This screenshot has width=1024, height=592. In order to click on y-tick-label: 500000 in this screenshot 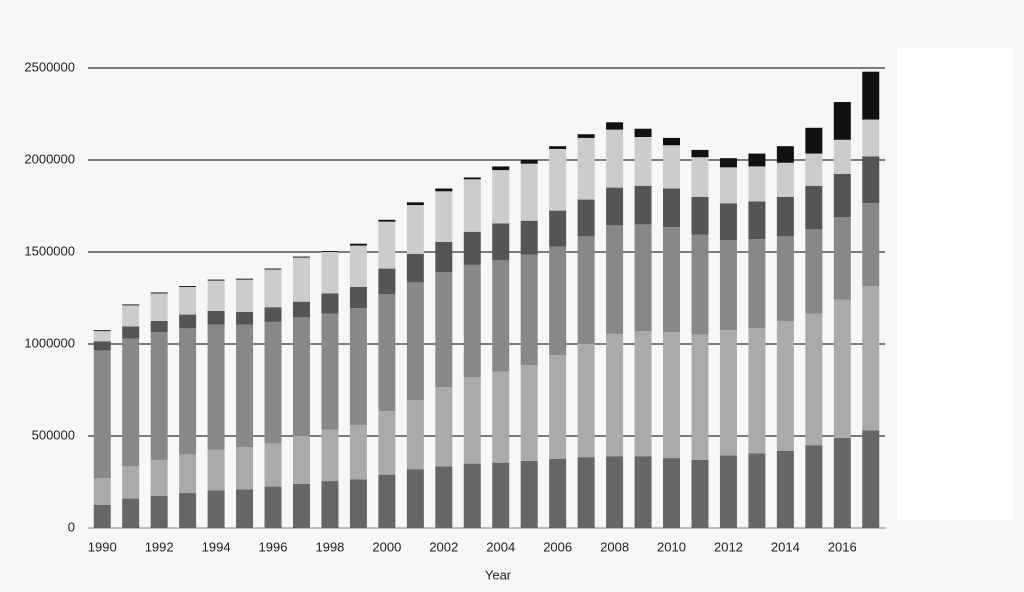, I will do `click(53, 434)`.